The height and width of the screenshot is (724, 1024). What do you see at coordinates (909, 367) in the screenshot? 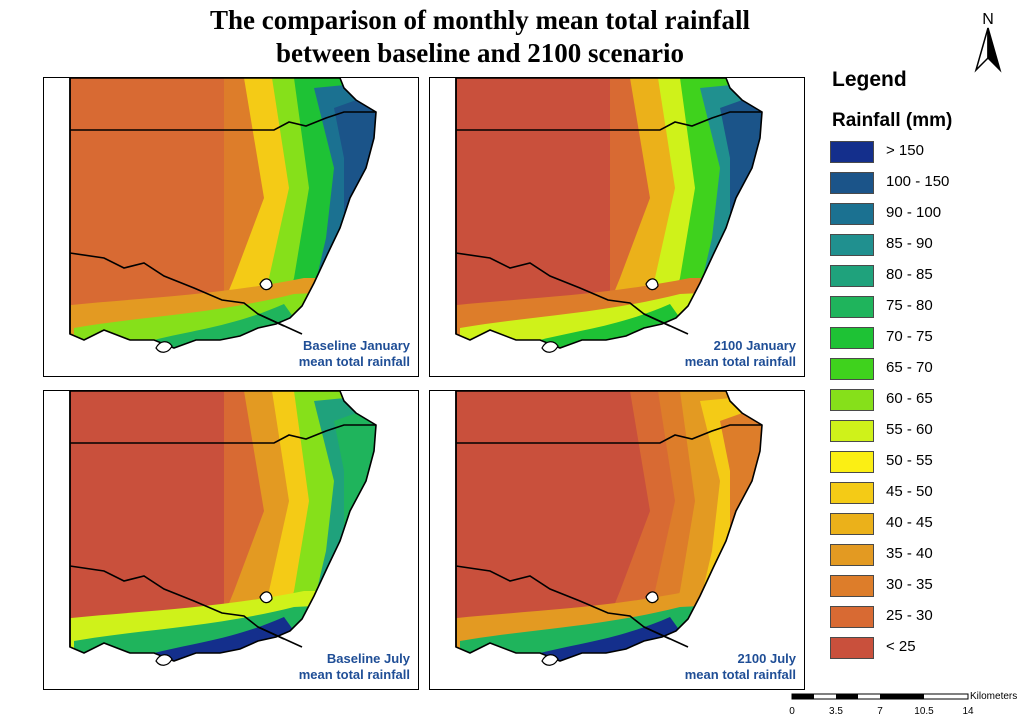
I see `legend-label: 65 - 70` at bounding box center [909, 367].